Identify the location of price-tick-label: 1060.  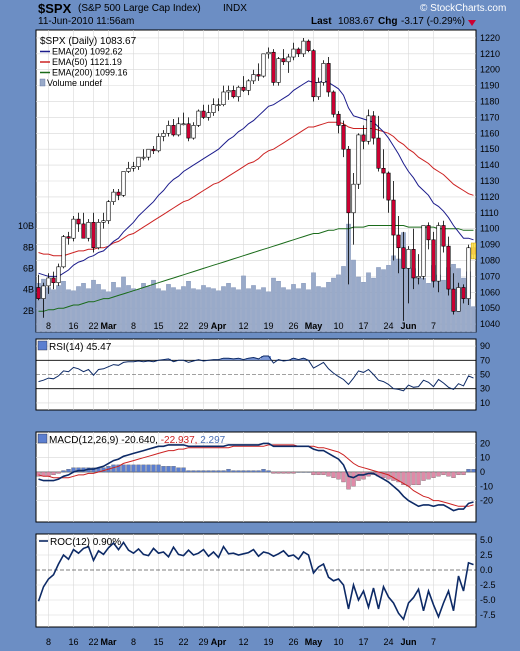
(490, 292).